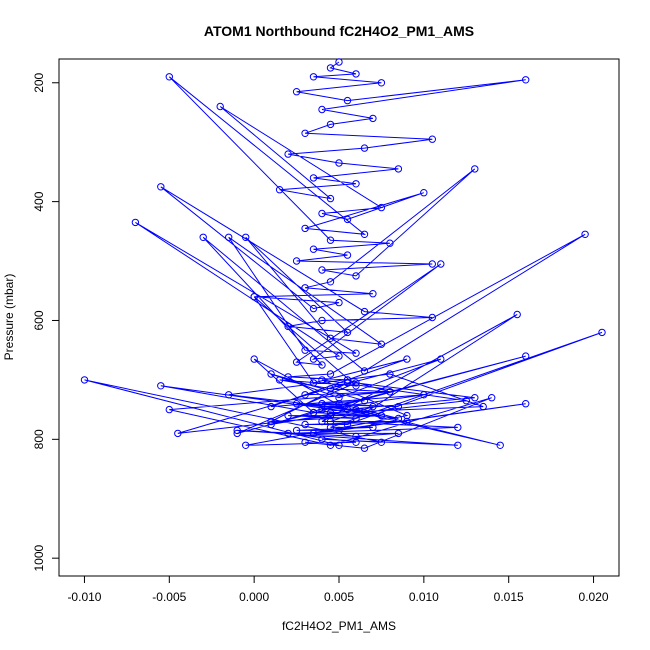 This screenshot has height=650, width=650. I want to click on x-tick-label: 0.010, so click(424, 597).